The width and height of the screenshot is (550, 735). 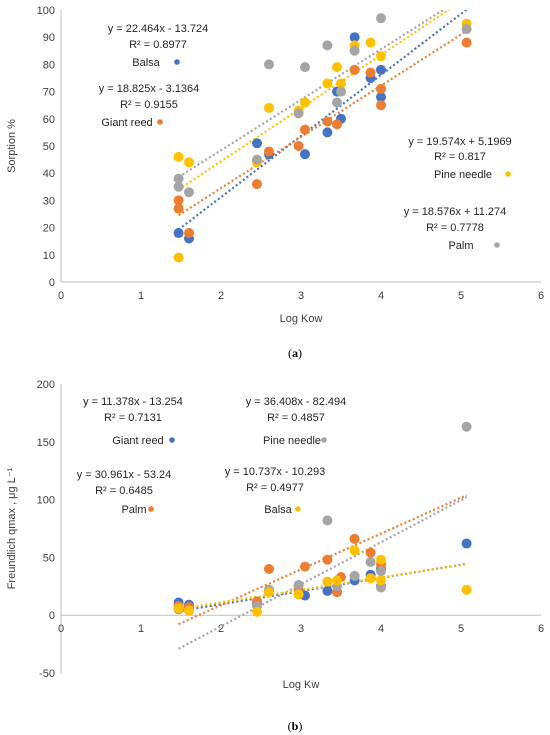 I want to click on chart-b-series-name-balsa: Balsa, so click(x=278, y=510).